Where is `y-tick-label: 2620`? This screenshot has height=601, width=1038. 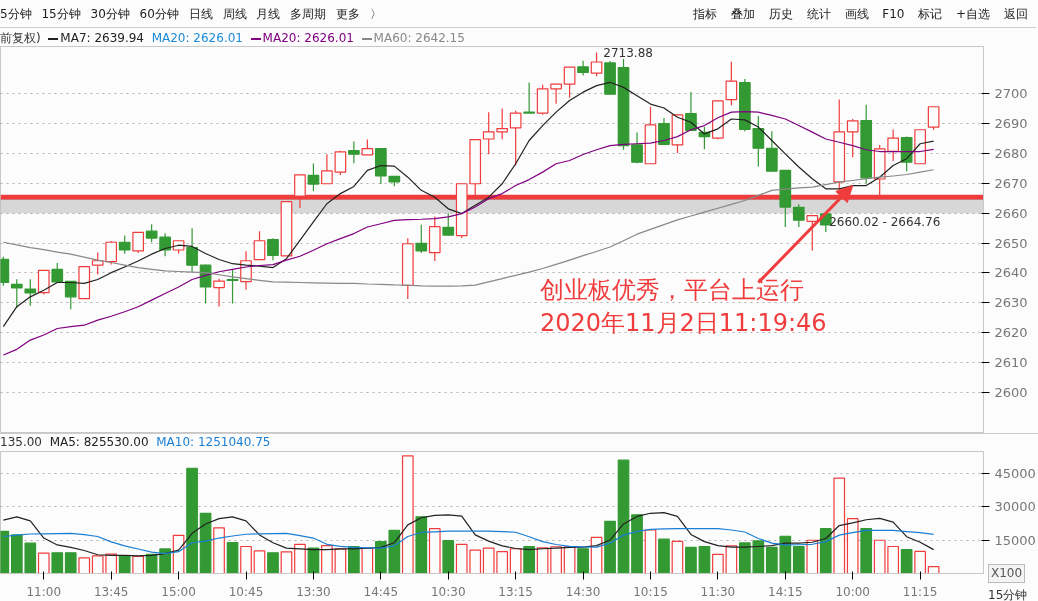 y-tick-label: 2620 is located at coordinates (1011, 333).